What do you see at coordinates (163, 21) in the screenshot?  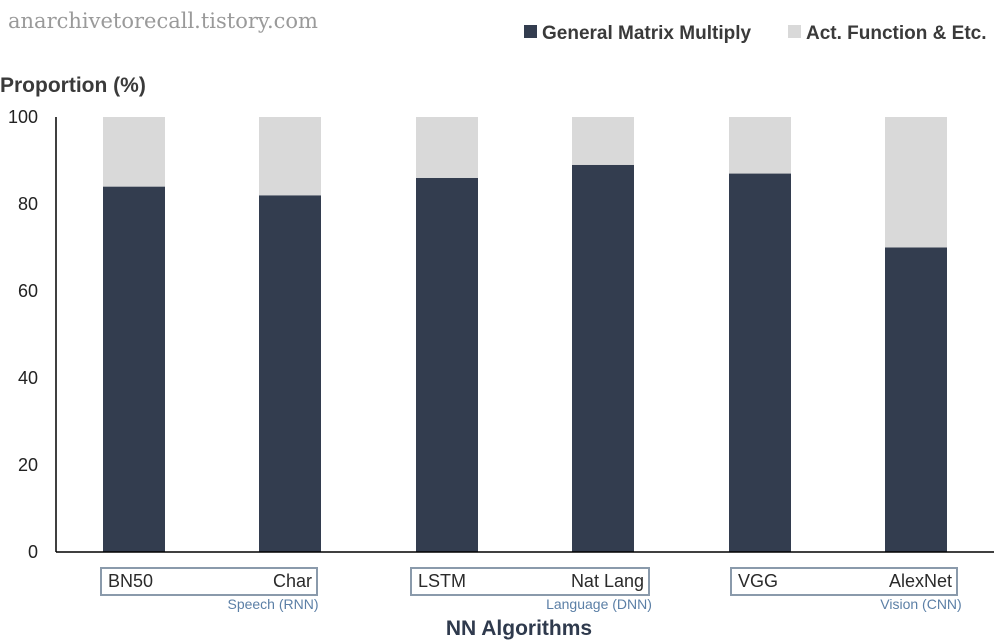 I see `watermark: anarchivetorecall.tistory.com` at bounding box center [163, 21].